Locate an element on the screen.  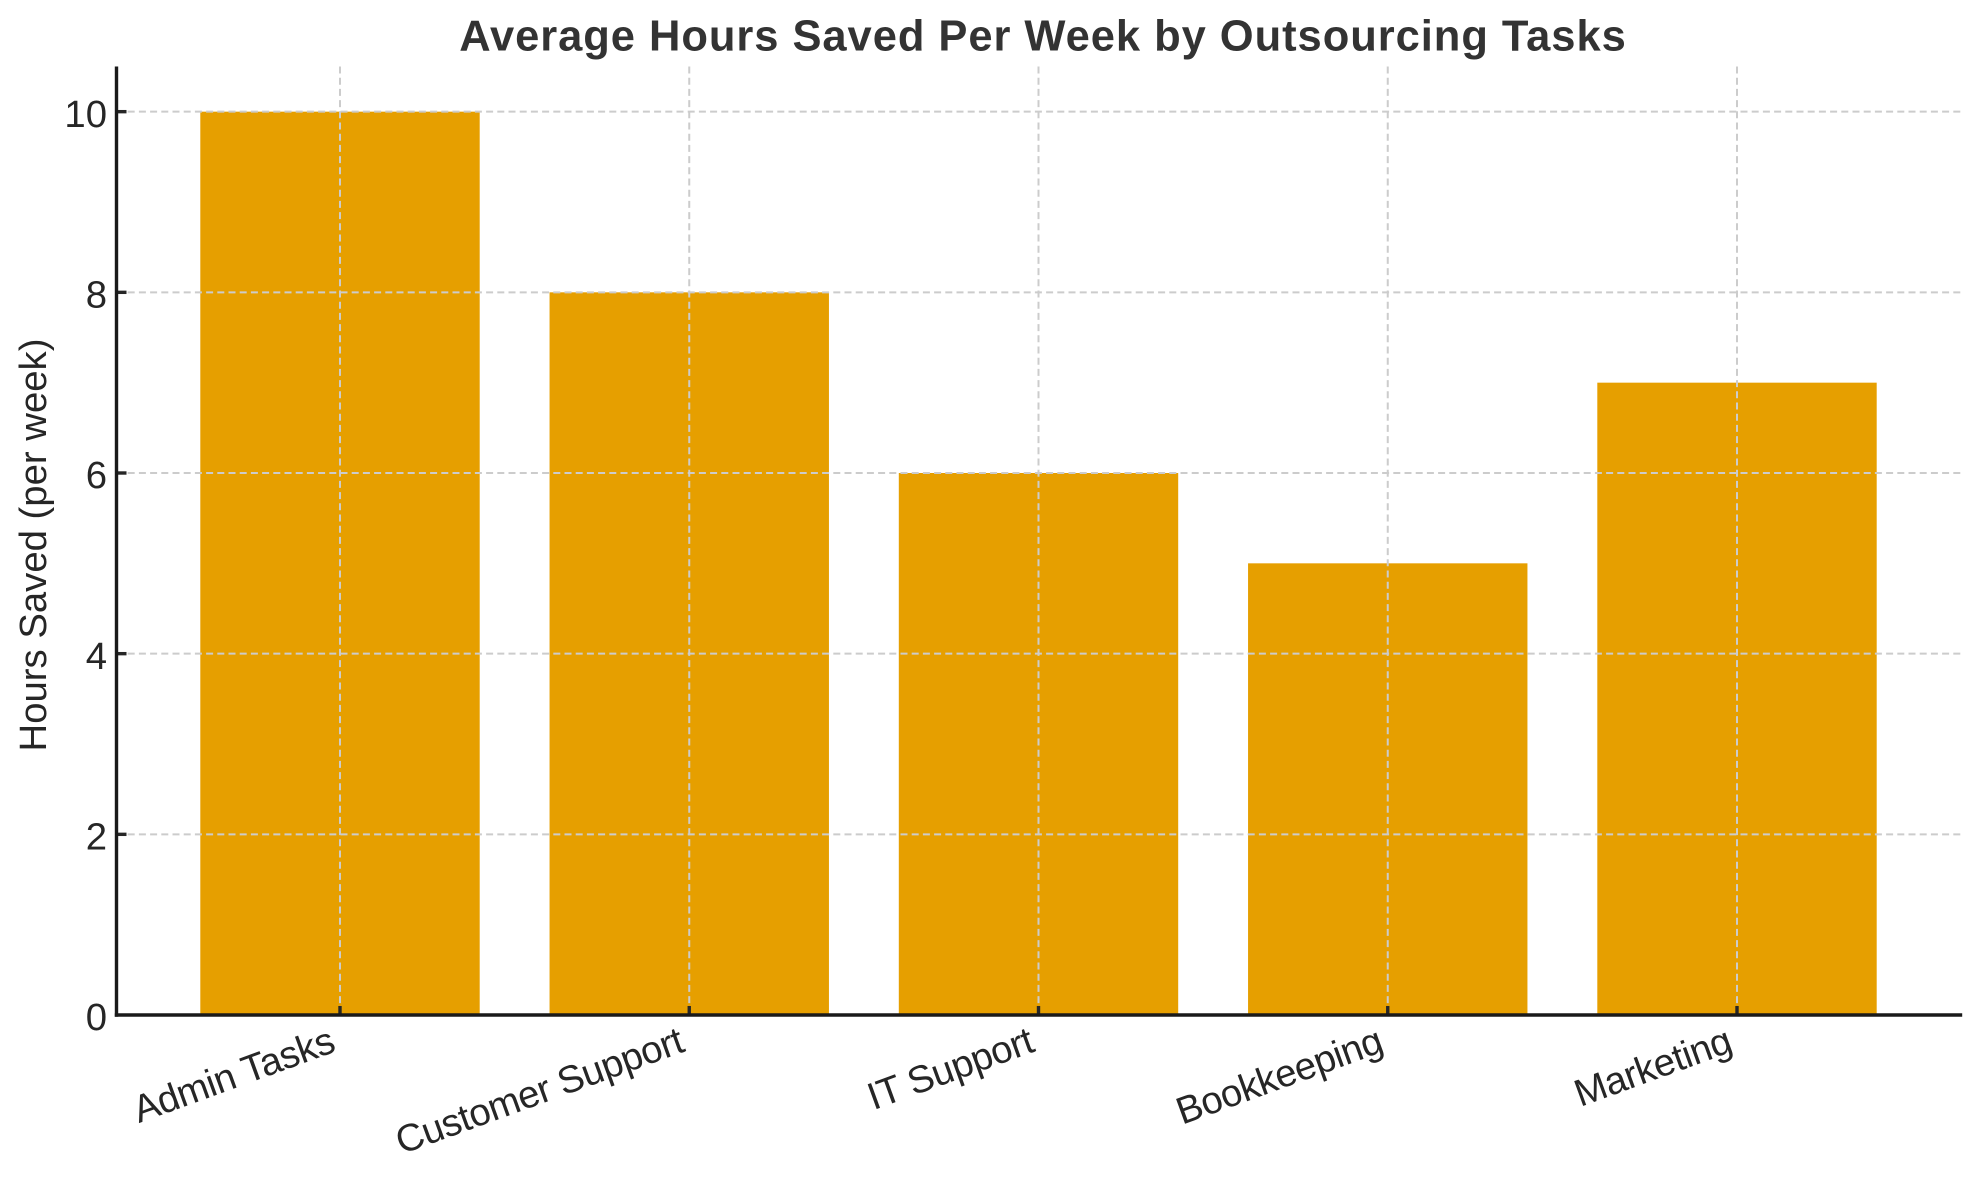
svg-text: 10 is located at coordinates (85, 114).